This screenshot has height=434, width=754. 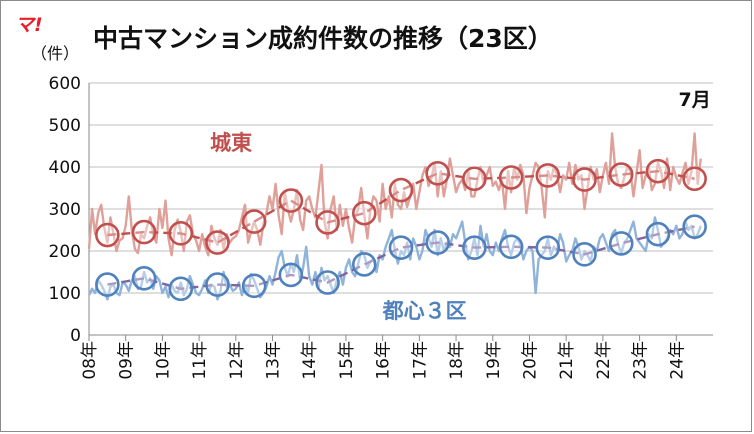 I want to click on x-tick-label-9: 17年, so click(x=420, y=360).